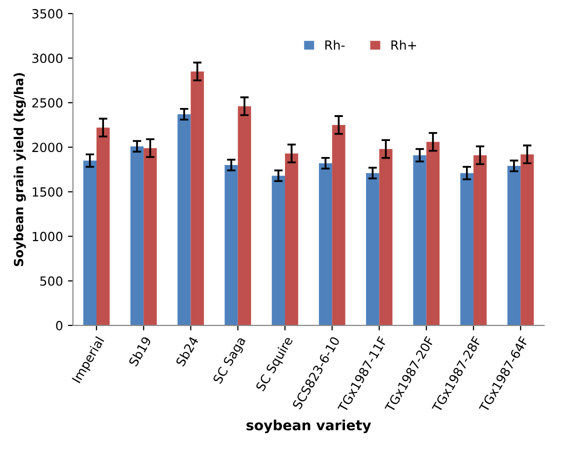  Describe the element at coordinates (47, 13) in the screenshot. I see `y-tick-label: 3500` at that location.